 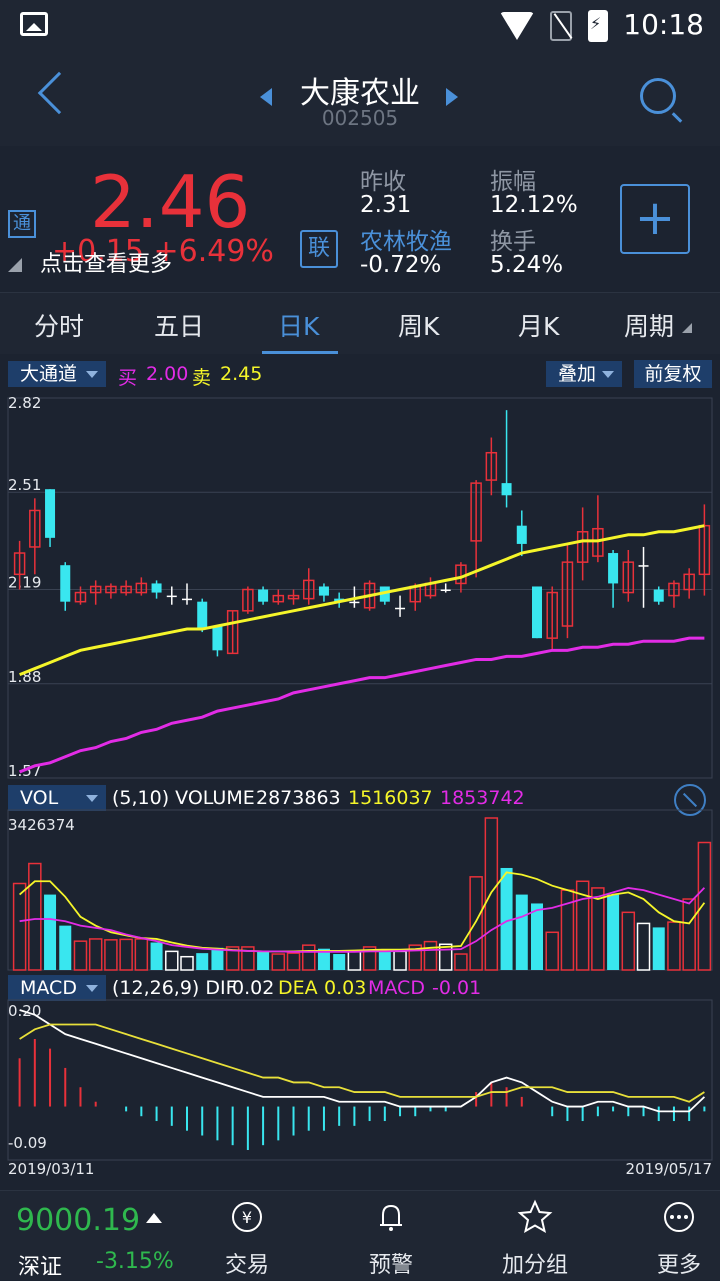 I want to click on dea-label: DEA, so click(x=298, y=988).